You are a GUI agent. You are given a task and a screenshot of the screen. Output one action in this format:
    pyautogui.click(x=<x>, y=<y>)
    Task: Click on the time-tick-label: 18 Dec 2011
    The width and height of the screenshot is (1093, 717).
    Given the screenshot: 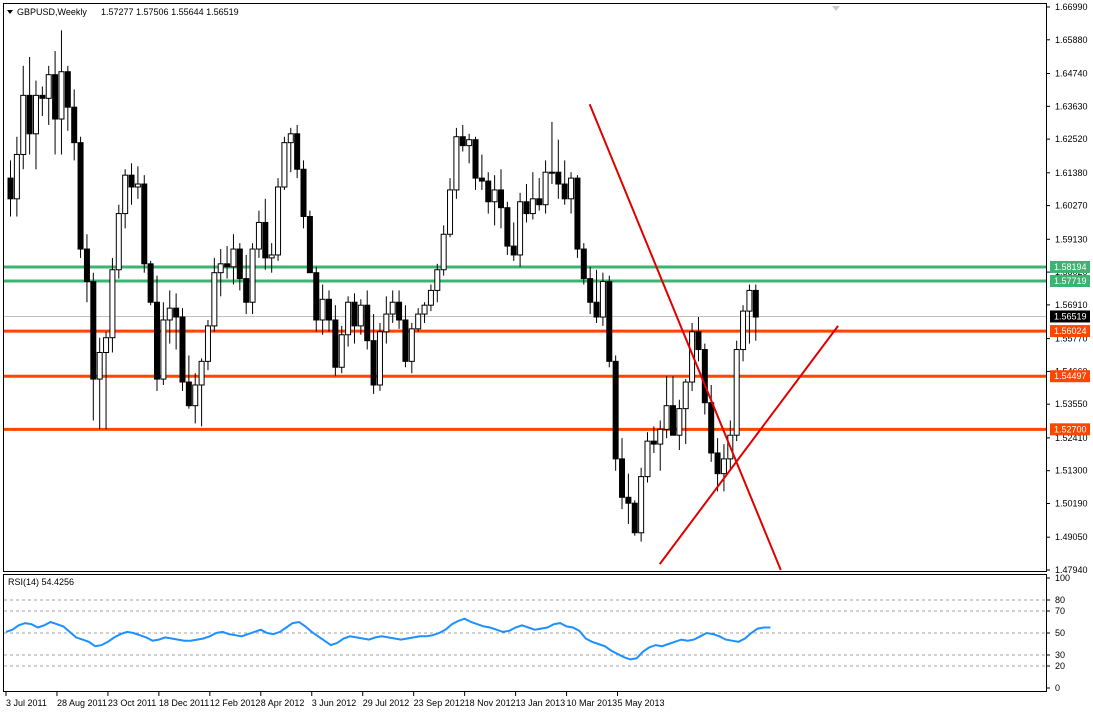 What is the action you would take?
    pyautogui.click(x=184, y=703)
    